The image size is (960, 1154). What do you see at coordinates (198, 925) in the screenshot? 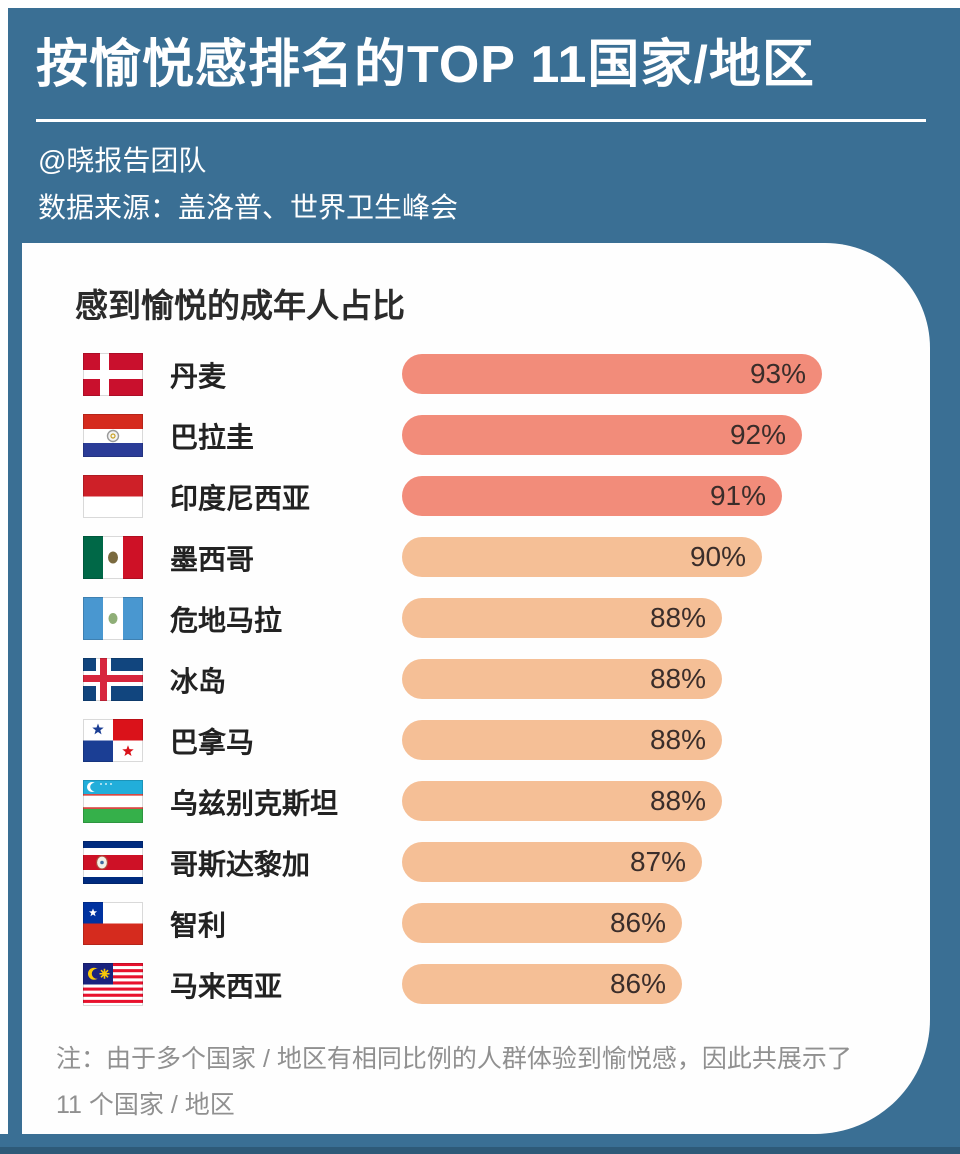
I see `country-label: 智利` at bounding box center [198, 925].